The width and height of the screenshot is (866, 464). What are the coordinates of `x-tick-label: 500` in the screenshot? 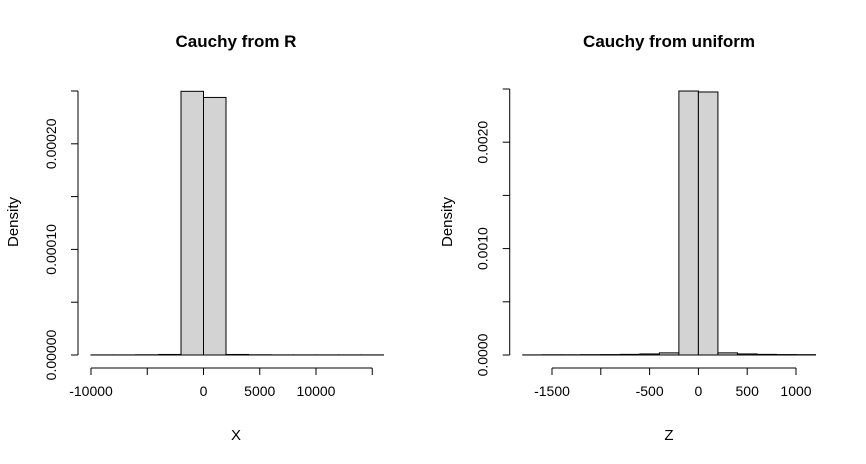 It's located at (748, 391).